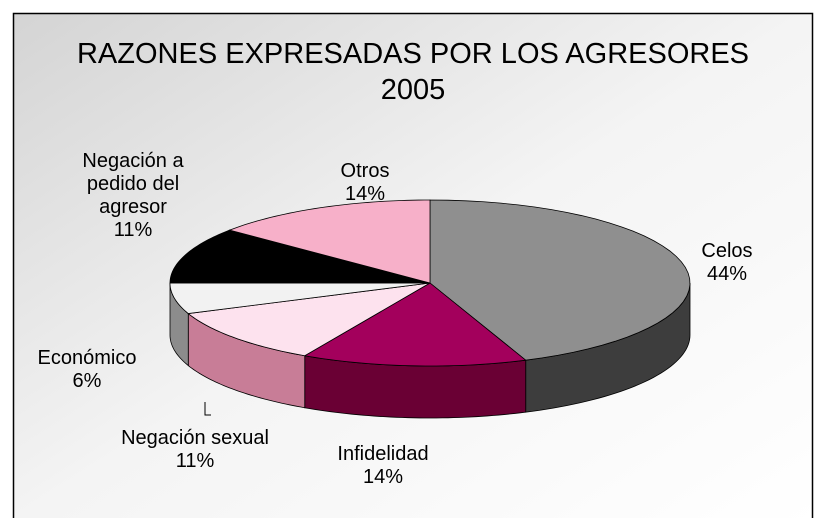  Describe the element at coordinates (87, 358) in the screenshot. I see `category-label: Económico` at that location.